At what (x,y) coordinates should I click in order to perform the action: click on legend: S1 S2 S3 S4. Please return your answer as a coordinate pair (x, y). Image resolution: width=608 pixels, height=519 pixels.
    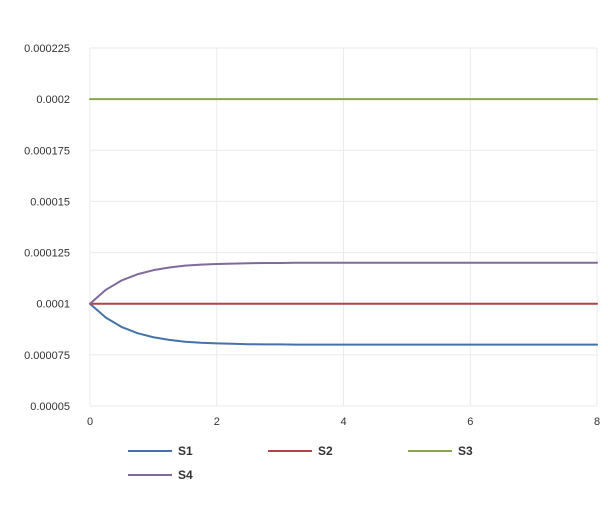
    Looking at the image, I should click on (300, 463).